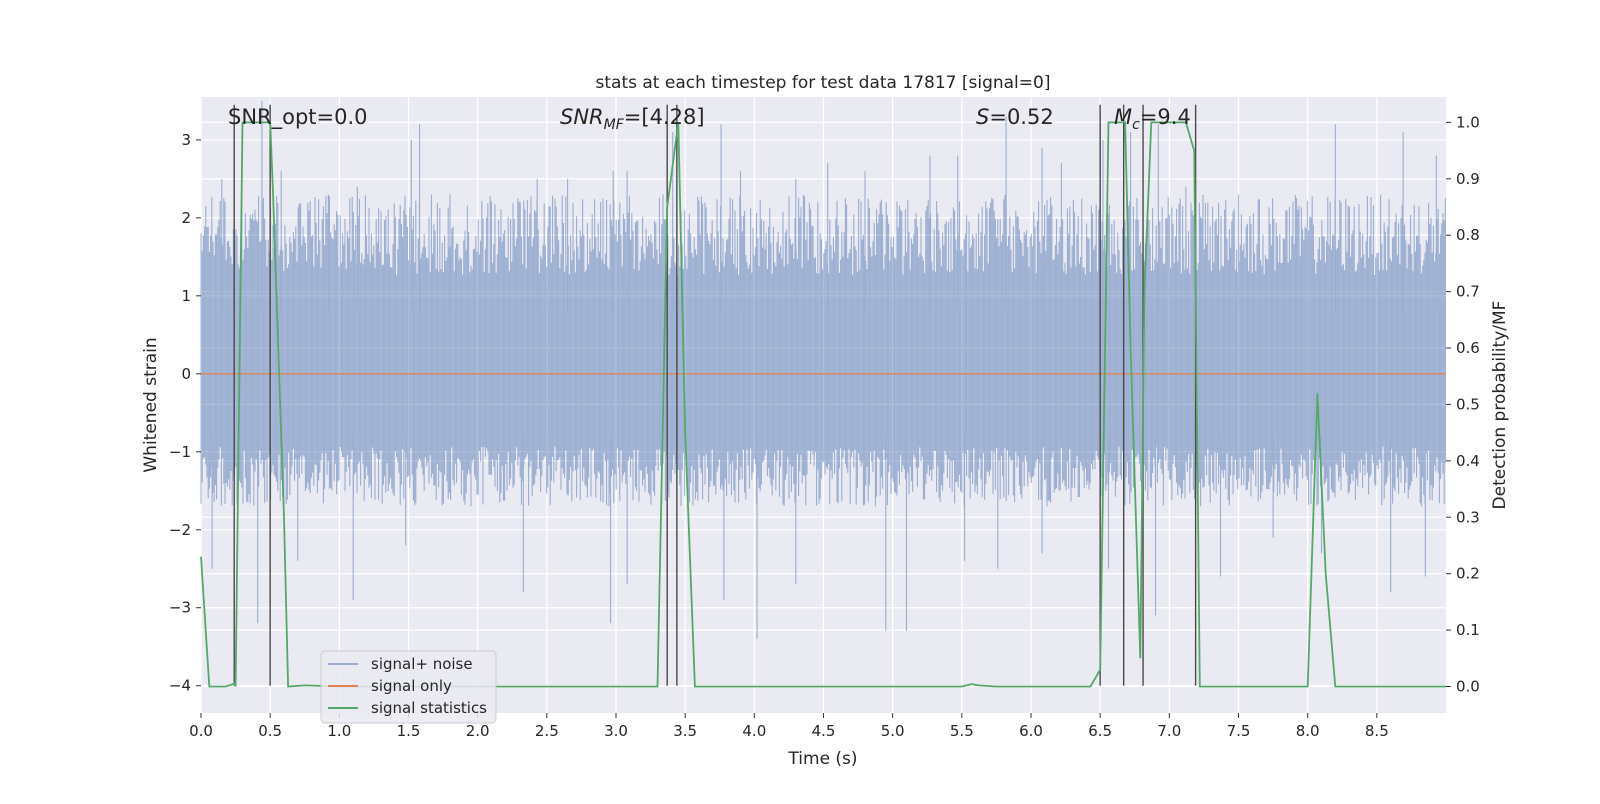 The height and width of the screenshot is (804, 1600). I want to click on x-tick-label: 3.5, so click(685, 731).